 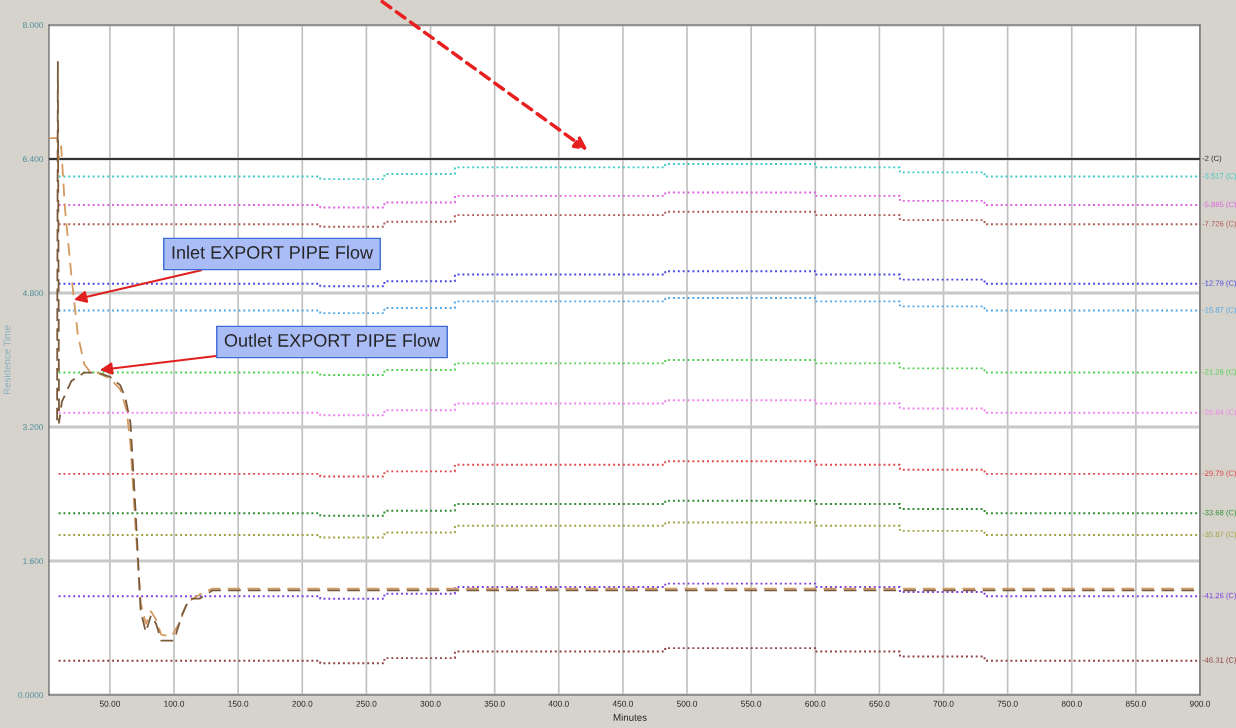 What do you see at coordinates (622, 703) in the screenshot?
I see `x-tick-label: 450.0` at bounding box center [622, 703].